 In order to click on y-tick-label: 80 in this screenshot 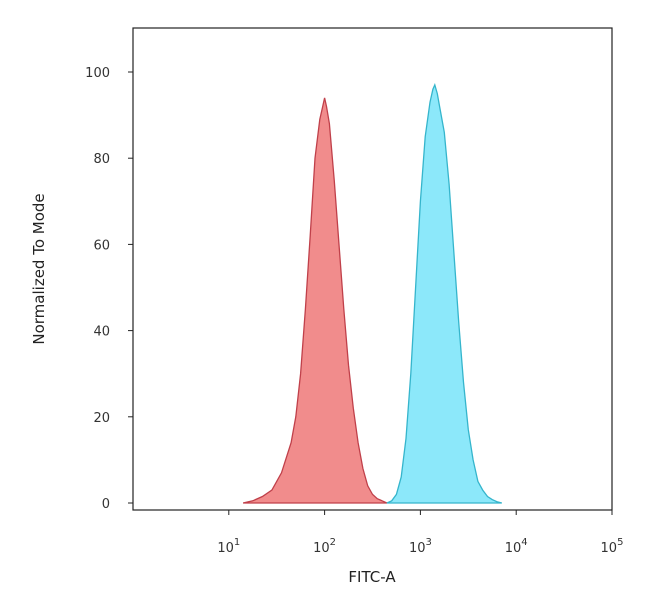, I will do `click(101, 159)`.